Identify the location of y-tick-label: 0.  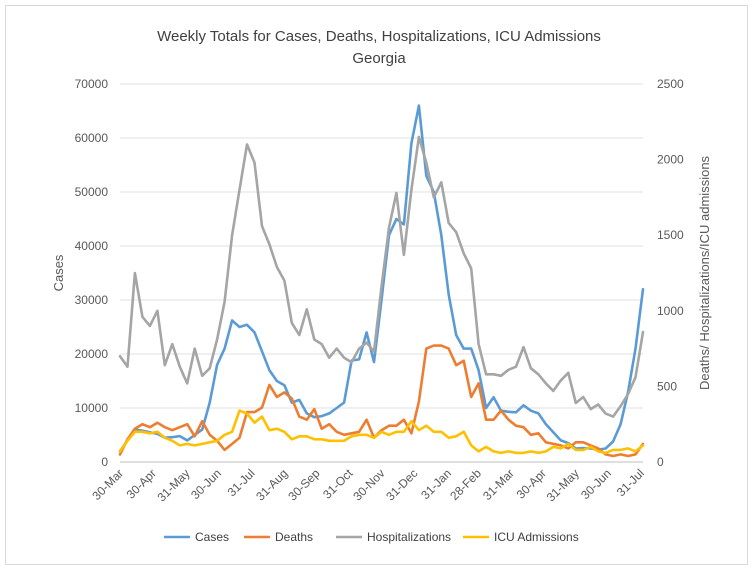
(104, 462).